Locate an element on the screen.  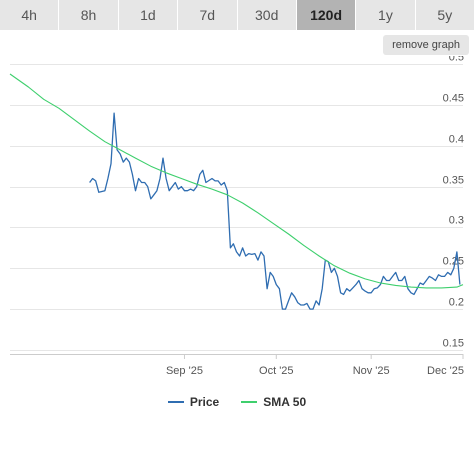
x-tick-label-3: Dec '25 is located at coordinates (445, 371).